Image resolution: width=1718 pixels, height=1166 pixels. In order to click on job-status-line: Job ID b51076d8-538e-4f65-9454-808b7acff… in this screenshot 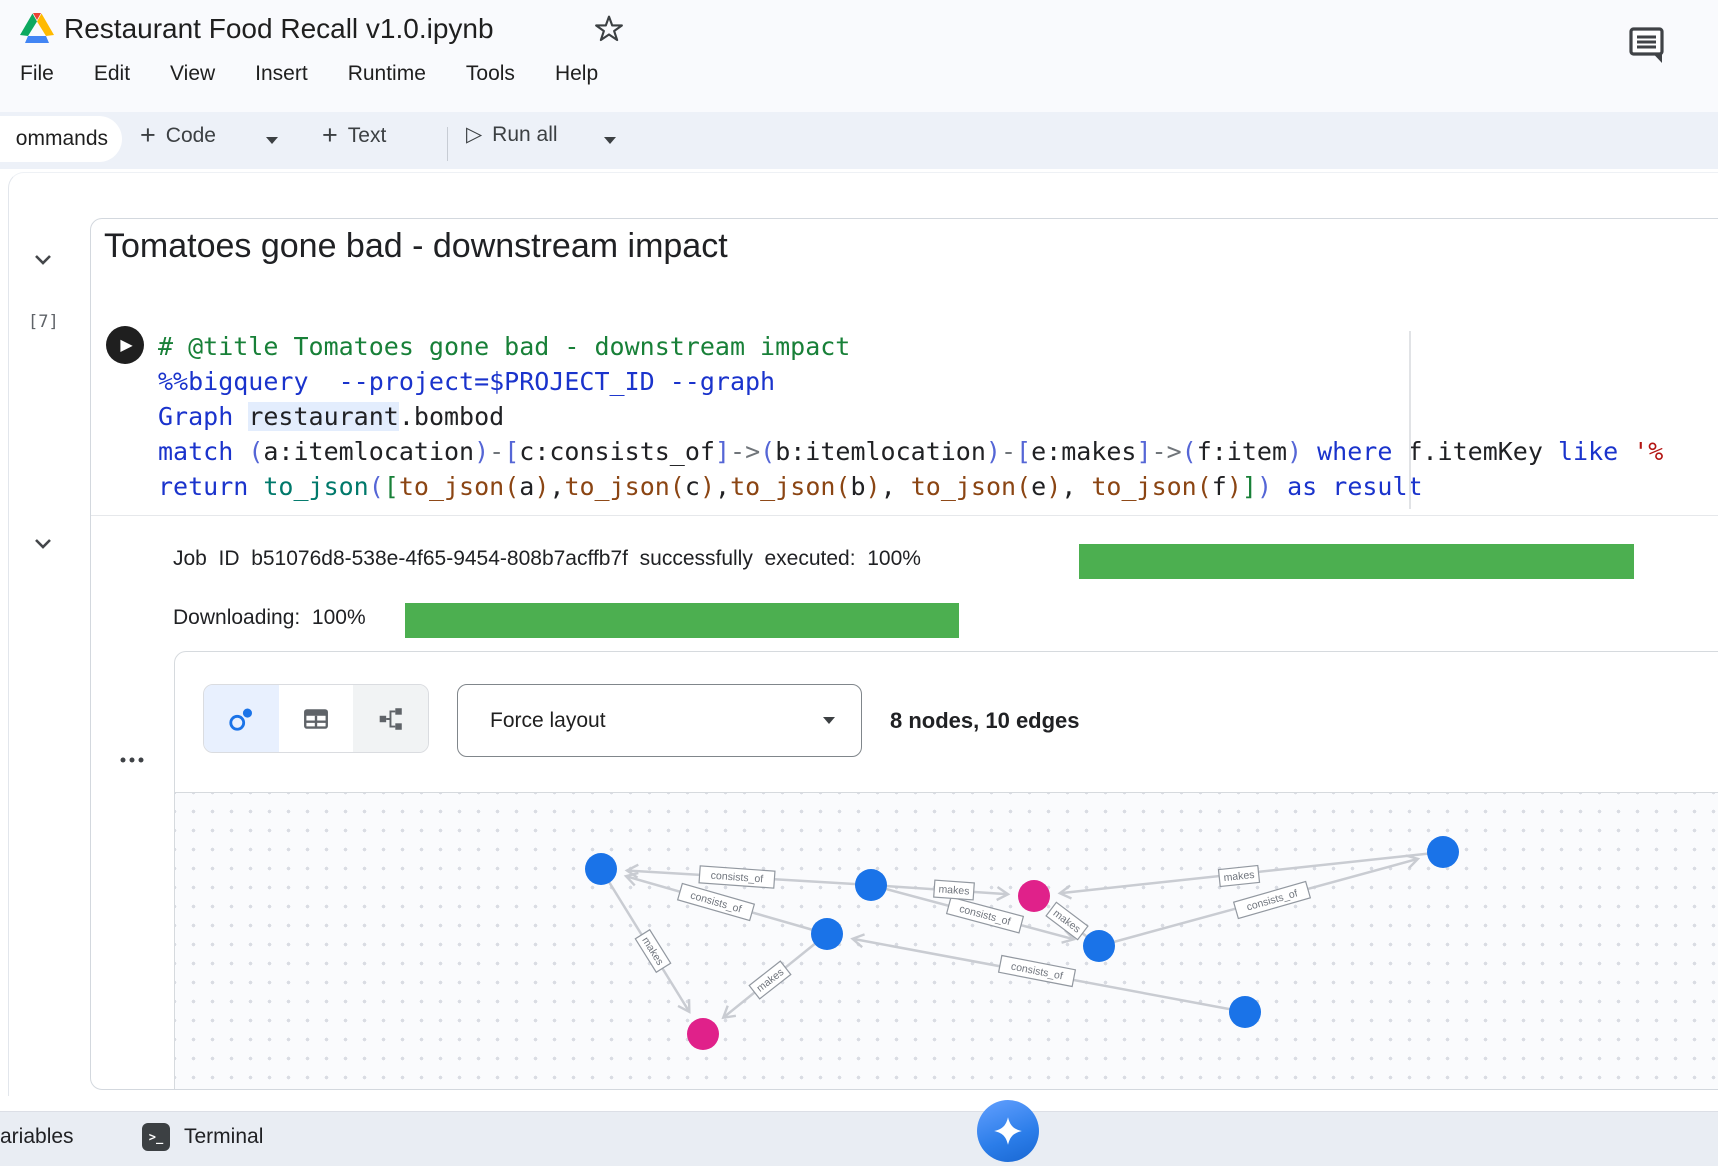, I will do `click(547, 558)`.